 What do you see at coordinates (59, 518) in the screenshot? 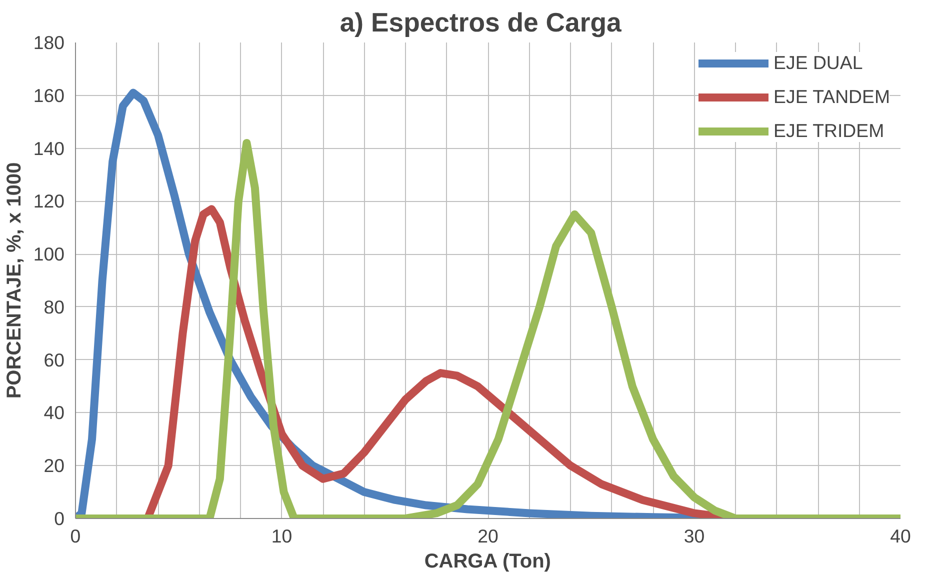
I see `y-tick-label: 0` at bounding box center [59, 518].